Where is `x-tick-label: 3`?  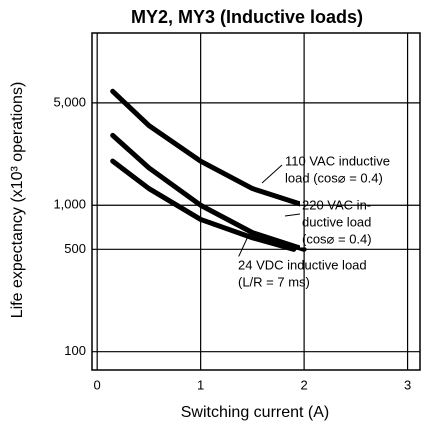 x-tick-label: 3 is located at coordinates (407, 384).